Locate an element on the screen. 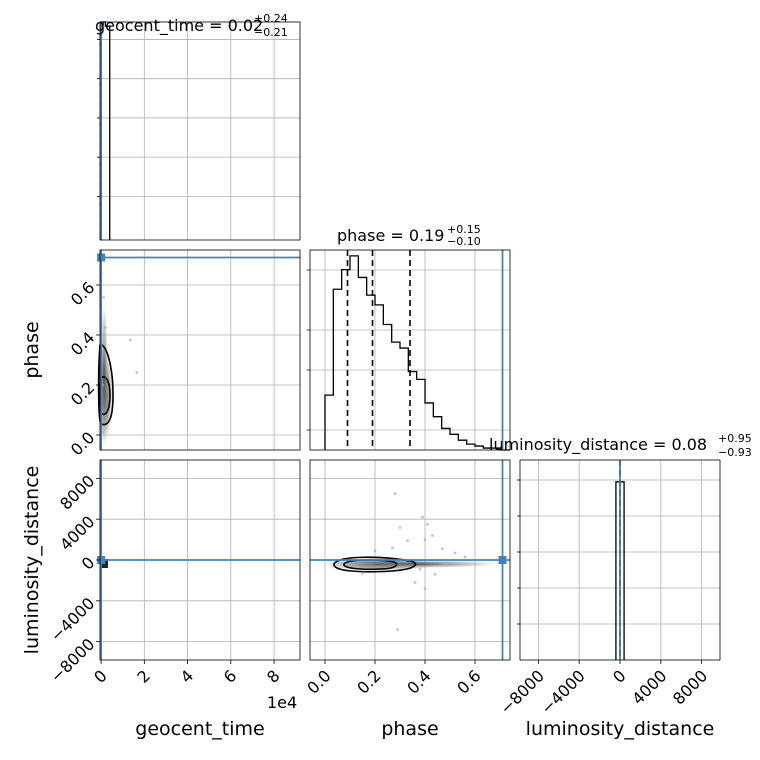  panel-2-2-quantiles is located at coordinates (569, 560).